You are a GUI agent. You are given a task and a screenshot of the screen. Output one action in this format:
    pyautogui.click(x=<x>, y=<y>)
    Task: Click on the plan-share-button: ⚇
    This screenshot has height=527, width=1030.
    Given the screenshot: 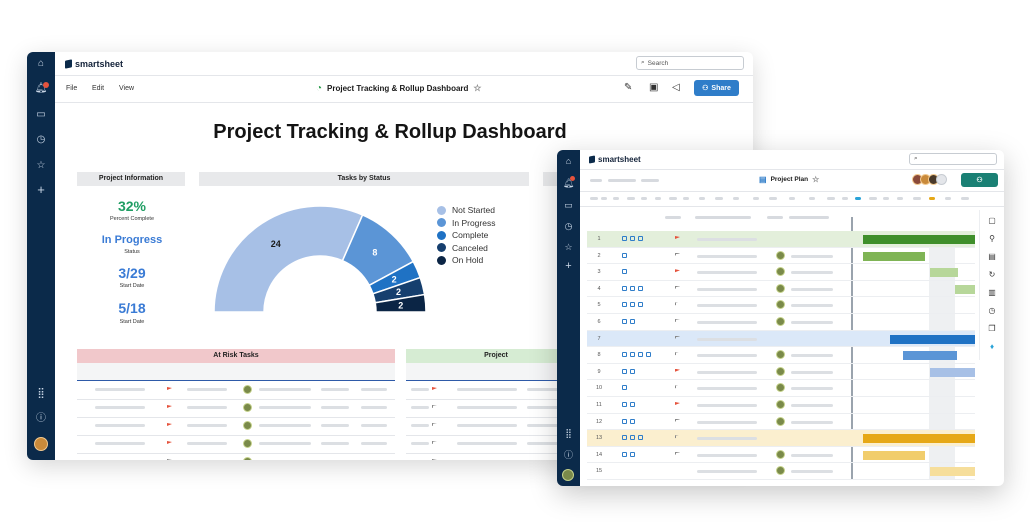 What is the action you would take?
    pyautogui.click(x=979, y=180)
    